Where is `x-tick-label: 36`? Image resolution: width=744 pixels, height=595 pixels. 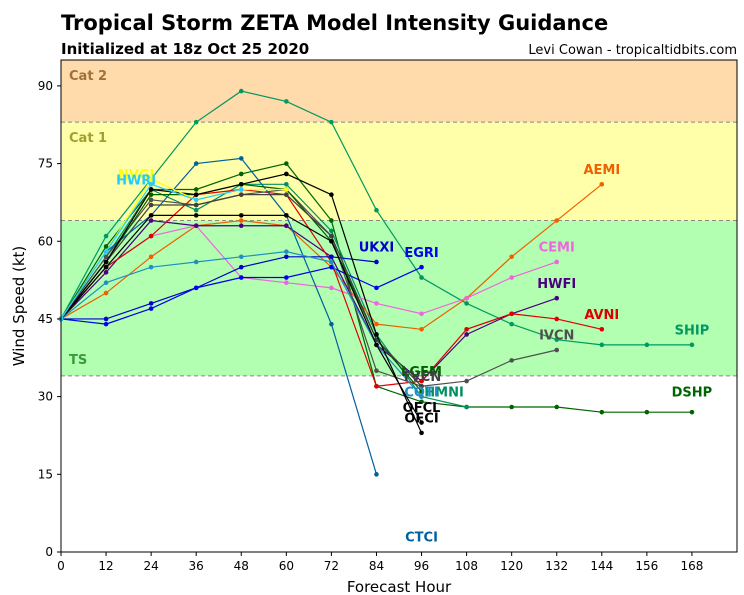 x-tick-label: 36 is located at coordinates (196, 566).